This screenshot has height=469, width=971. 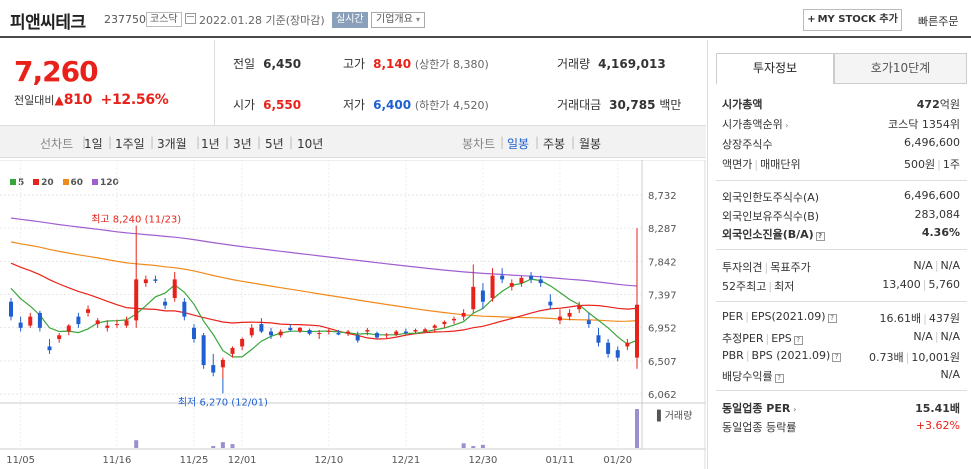 What do you see at coordinates (242, 460) in the screenshot?
I see `x-tick-label: 12/01` at bounding box center [242, 460].